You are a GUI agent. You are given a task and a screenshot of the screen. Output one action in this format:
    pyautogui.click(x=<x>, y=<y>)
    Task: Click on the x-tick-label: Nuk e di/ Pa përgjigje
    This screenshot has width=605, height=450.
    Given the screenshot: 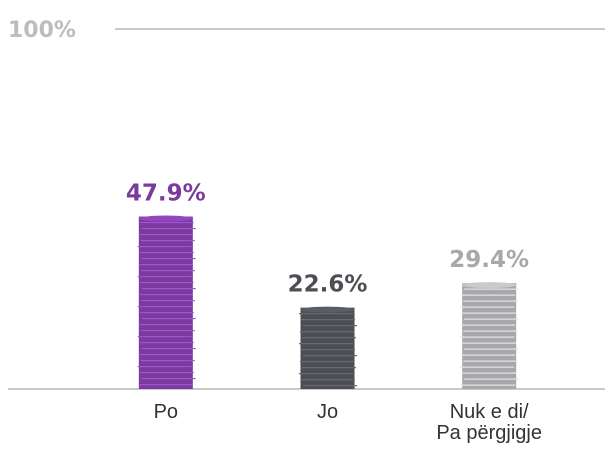 What is the action you would take?
    pyautogui.click(x=489, y=422)
    